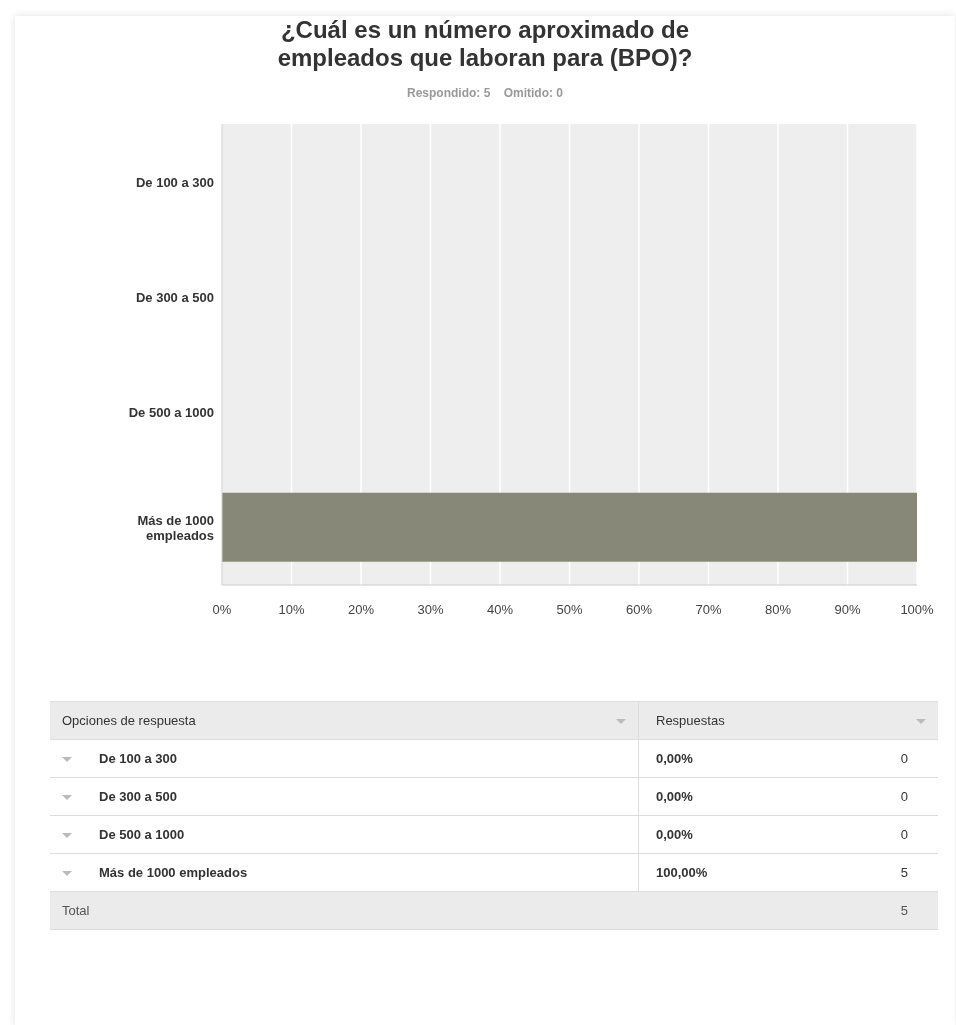  What do you see at coordinates (443, 910) in the screenshot?
I see `text: Total` at bounding box center [443, 910].